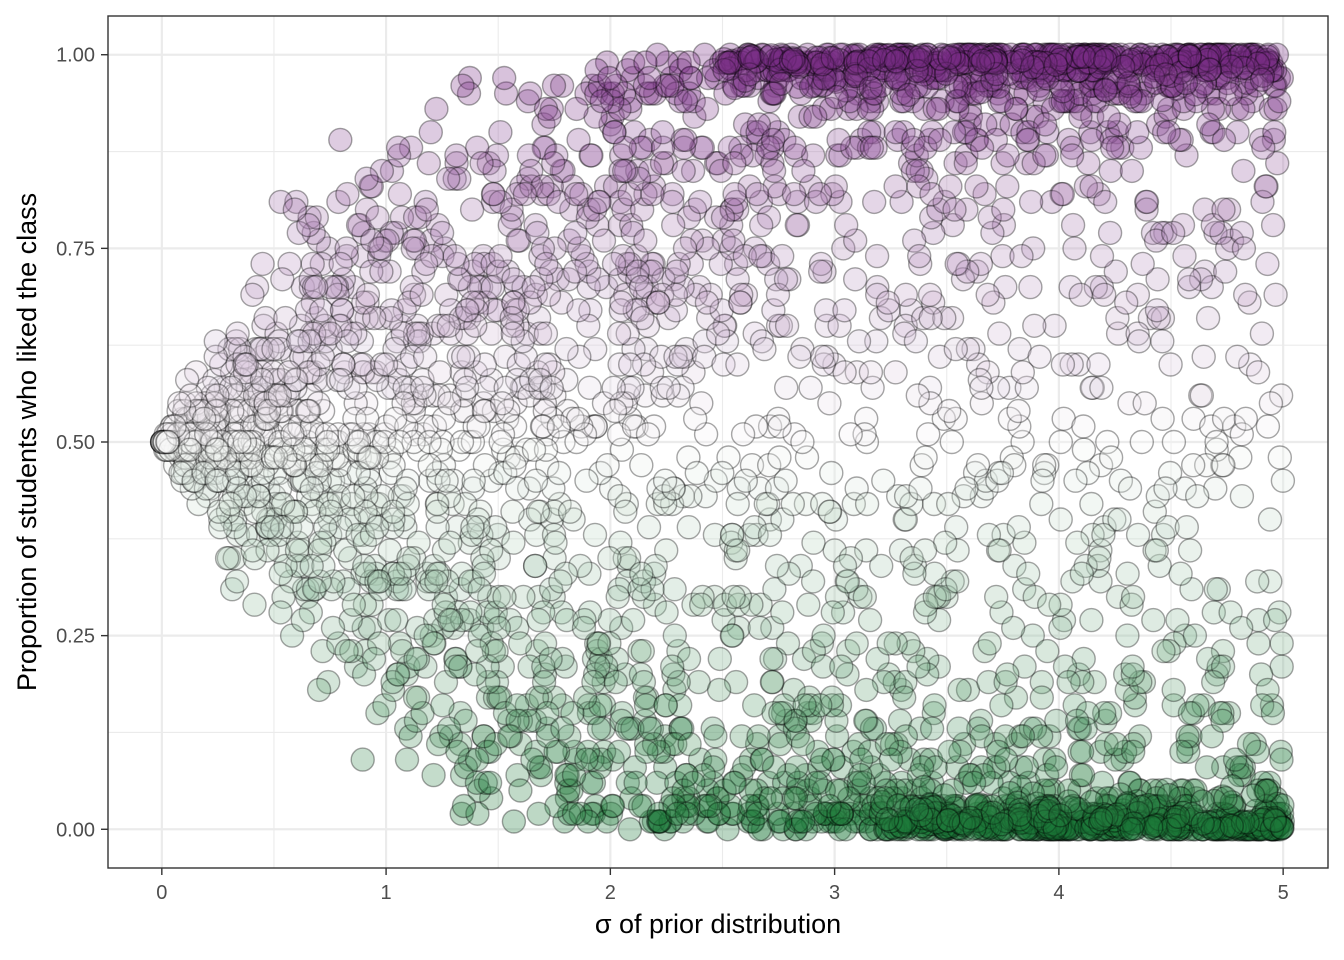 The width and height of the screenshot is (1344, 960). Describe the element at coordinates (75, 637) in the screenshot. I see `y-tick-label: 0.25` at that location.